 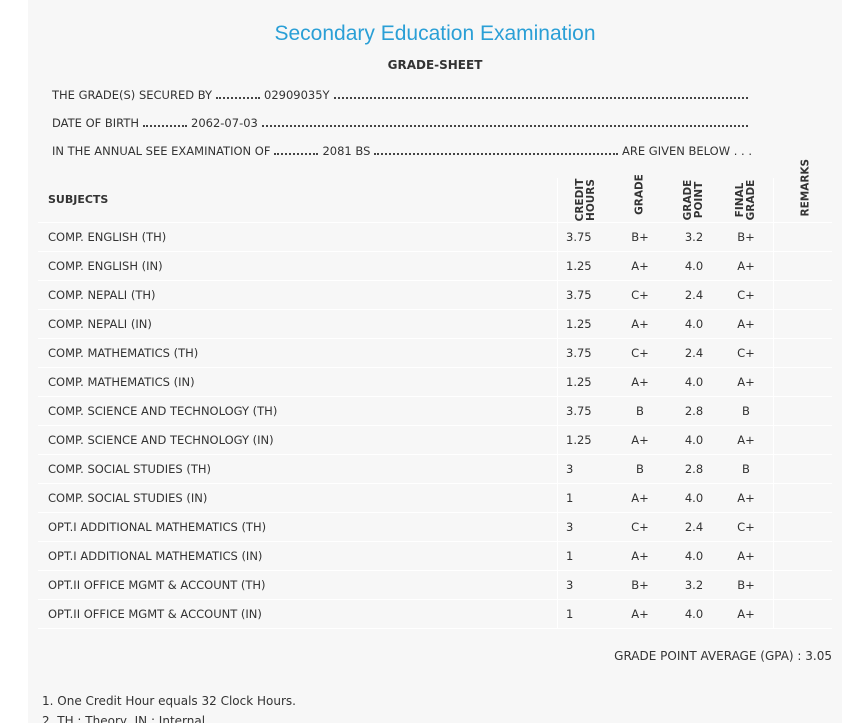 What do you see at coordinates (639, 194) in the screenshot?
I see `column-header: GRADE` at bounding box center [639, 194].